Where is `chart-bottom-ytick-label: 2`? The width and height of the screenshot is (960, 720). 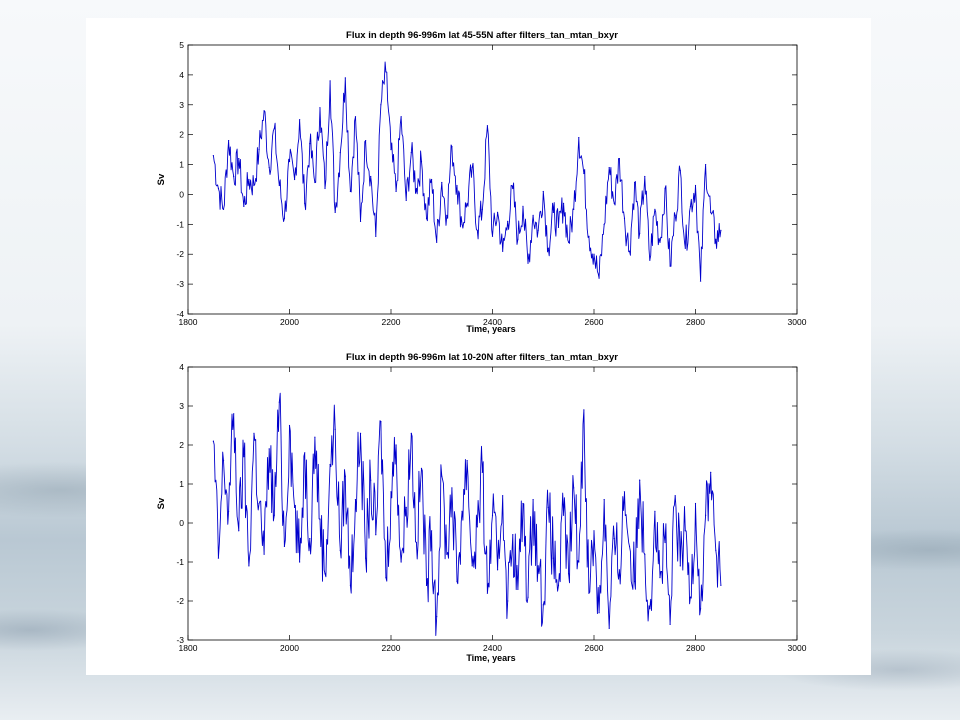
chart-bottom-ytick-label: 2 is located at coordinates (181, 445).